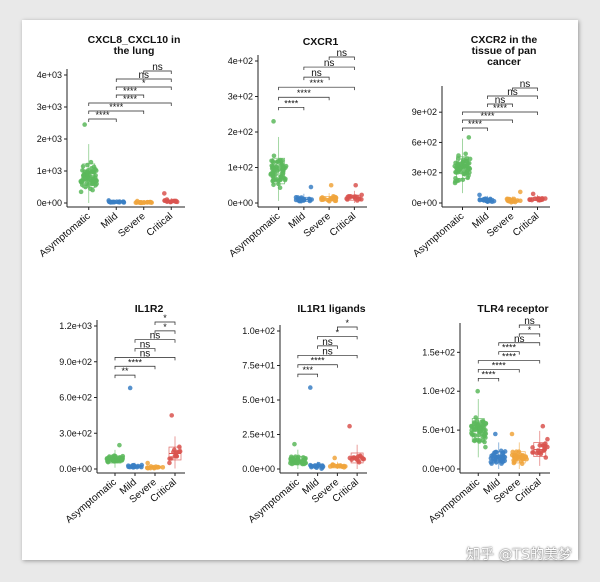 The width and height of the screenshot is (600, 582). Describe the element at coordinates (424, 173) in the screenshot. I see `y-tick-label: 3e+02` at that location.